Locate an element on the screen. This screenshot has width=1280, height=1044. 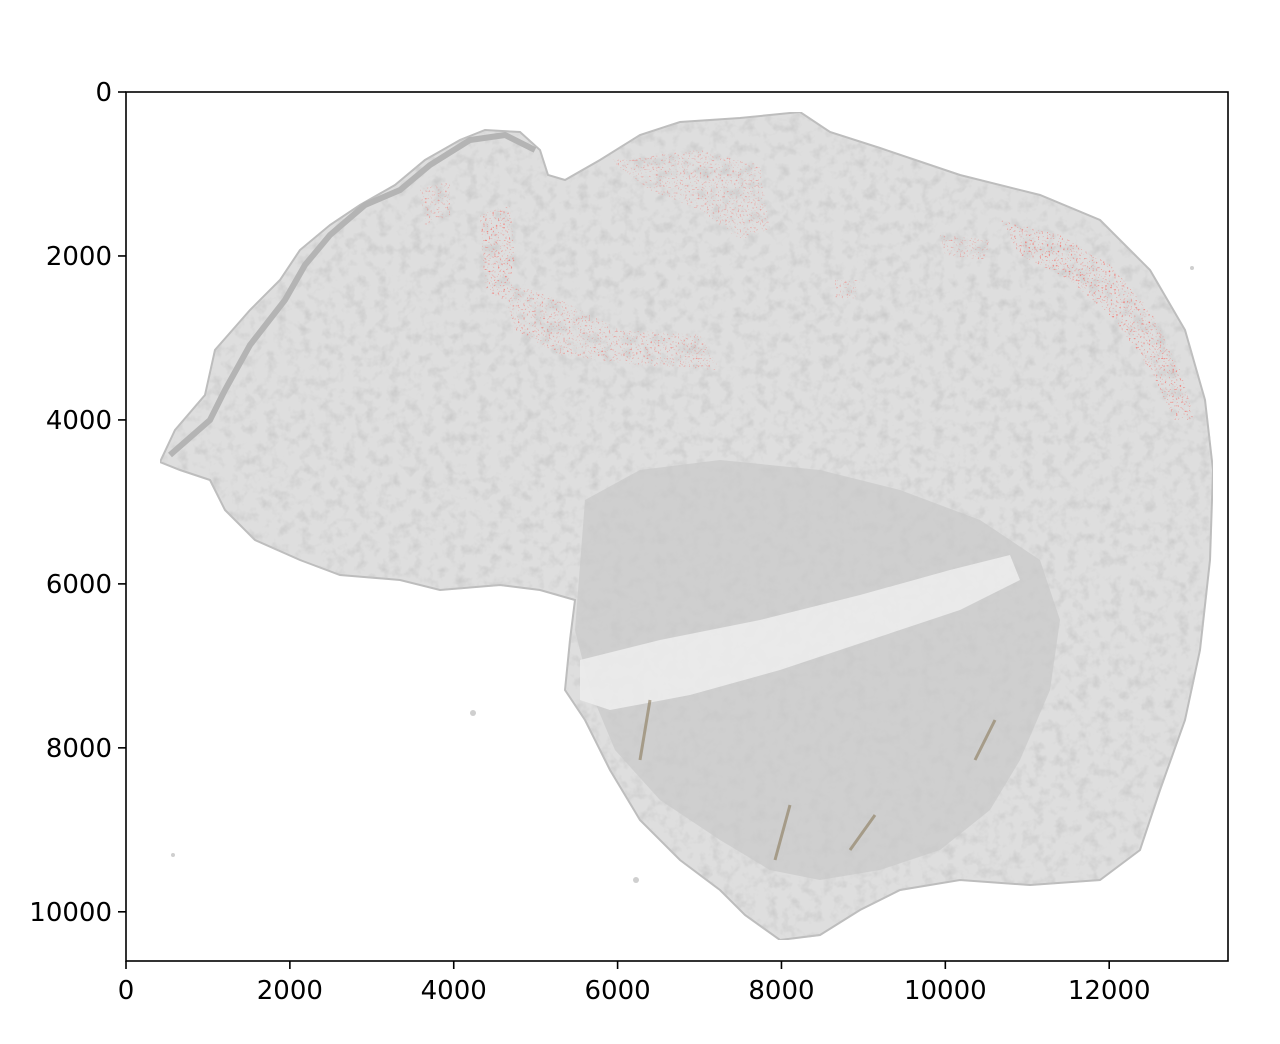
x-tick-label: 6000 is located at coordinates (618, 991).